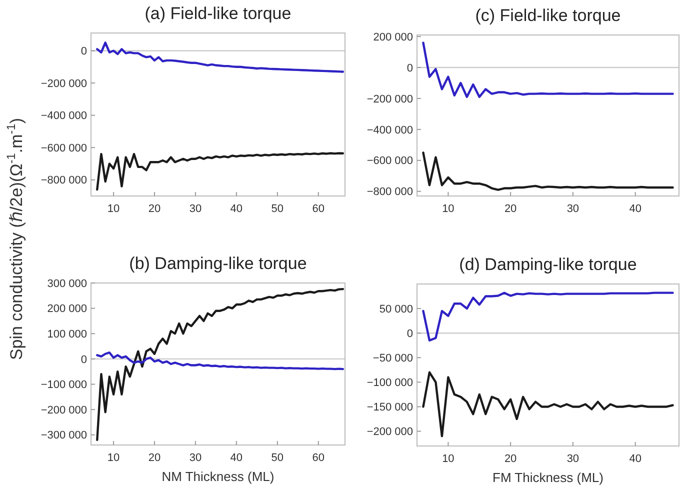 The image size is (684, 489). What do you see at coordinates (396, 309) in the screenshot?
I see `y-tick-label: 50 000` at bounding box center [396, 309].